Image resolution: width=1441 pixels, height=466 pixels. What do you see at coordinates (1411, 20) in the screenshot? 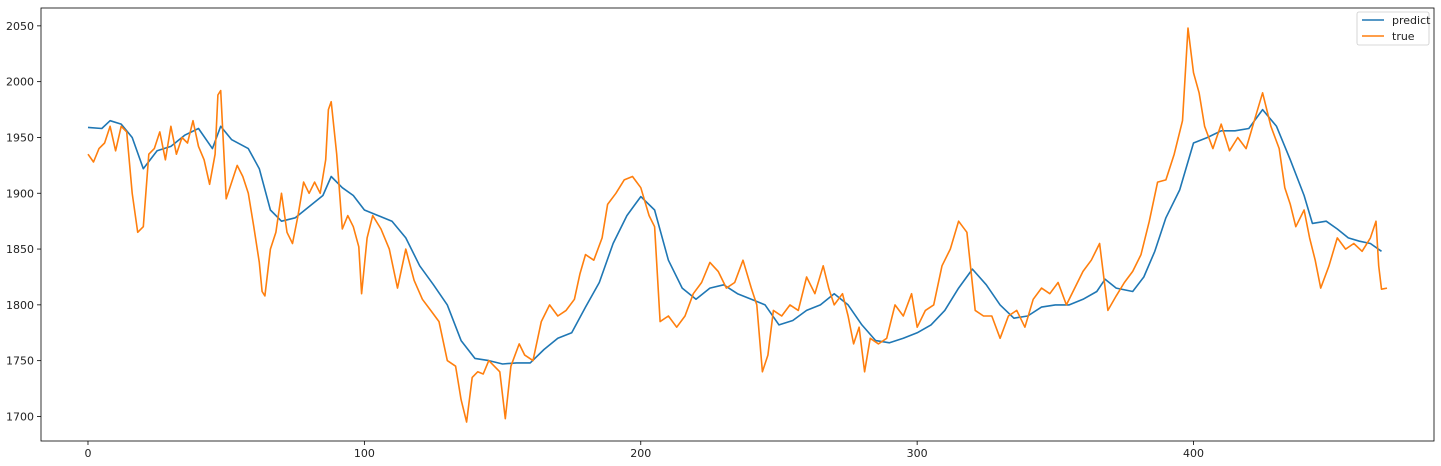
I see `legend-label-predict: predict` at bounding box center [1411, 20].